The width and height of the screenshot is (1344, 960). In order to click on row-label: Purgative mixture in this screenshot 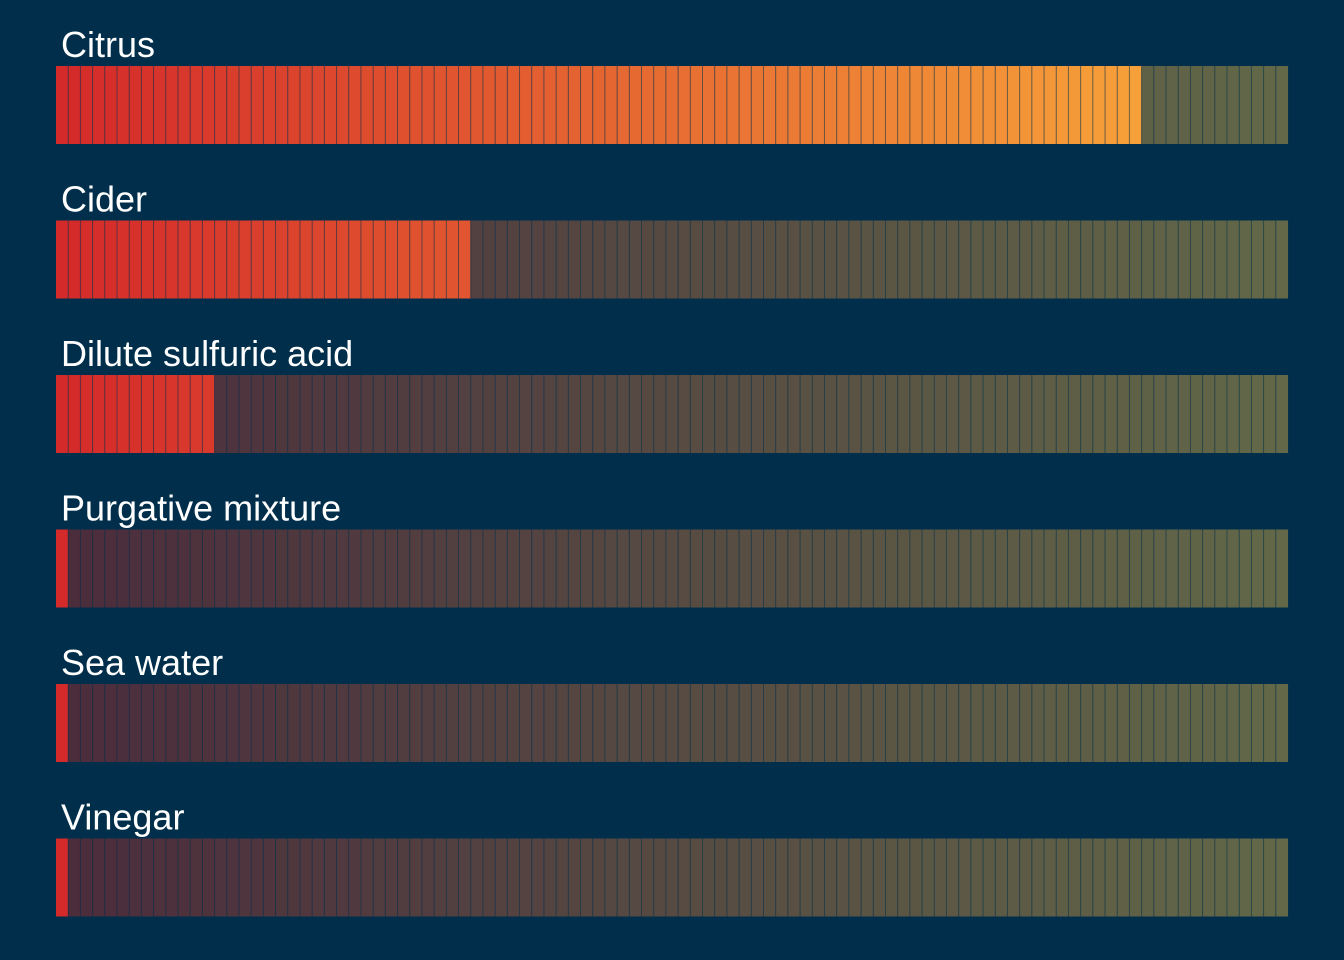, I will do `click(201, 508)`.